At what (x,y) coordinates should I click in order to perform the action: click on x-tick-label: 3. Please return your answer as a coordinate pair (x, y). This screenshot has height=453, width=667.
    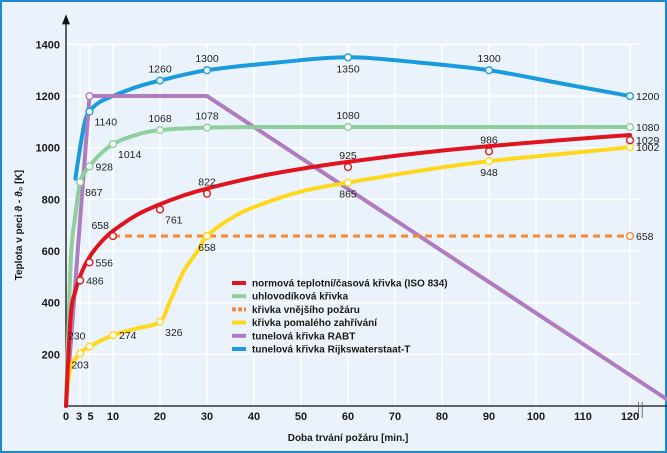
    Looking at the image, I should click on (79, 417).